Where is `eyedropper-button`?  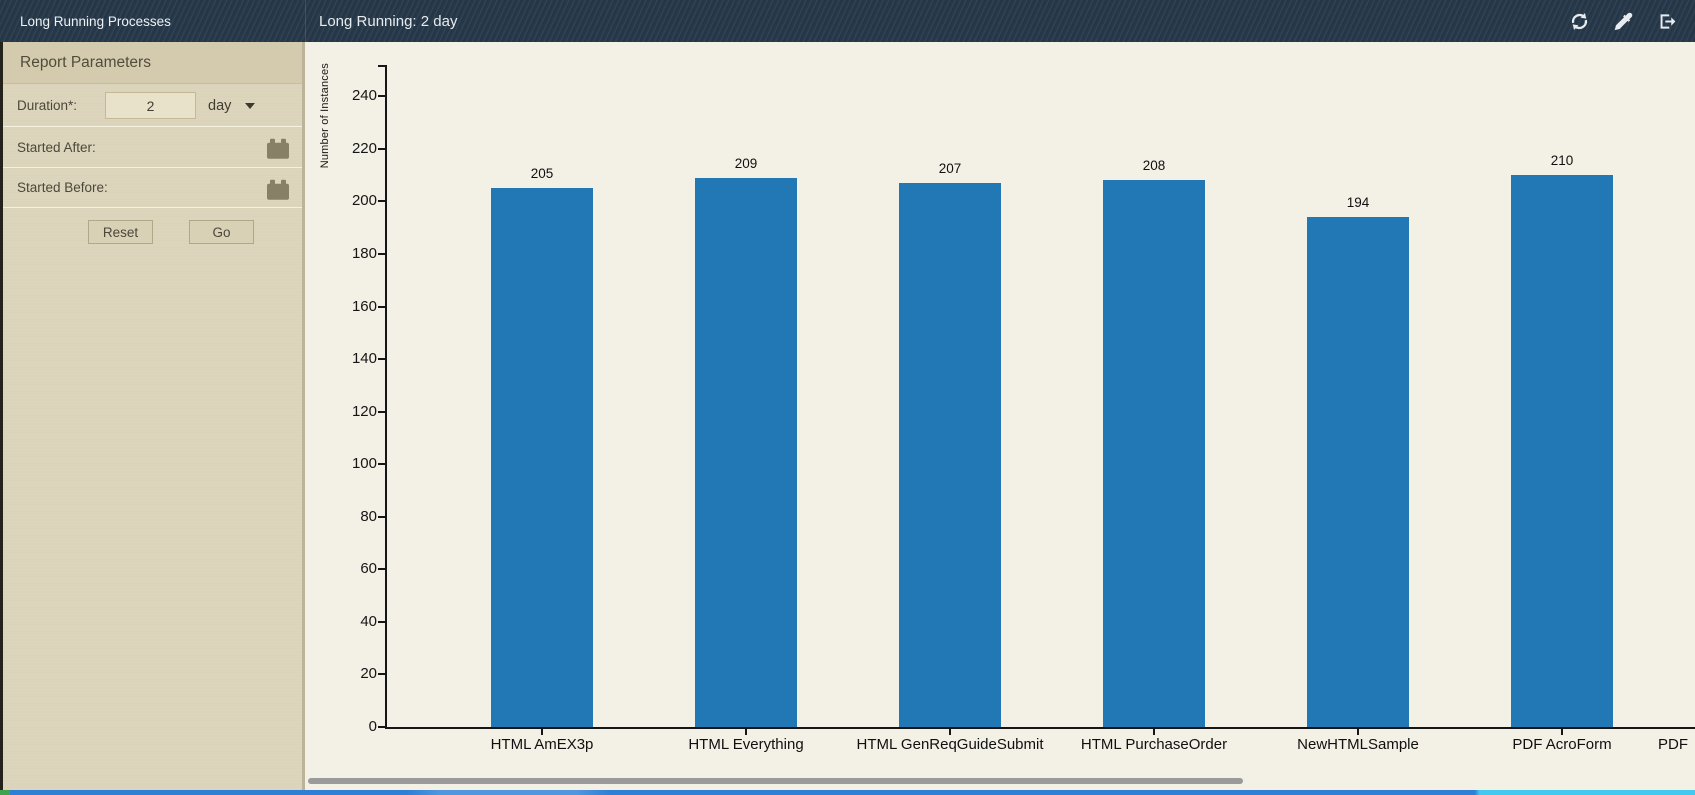
eyedropper-button is located at coordinates (1623, 21).